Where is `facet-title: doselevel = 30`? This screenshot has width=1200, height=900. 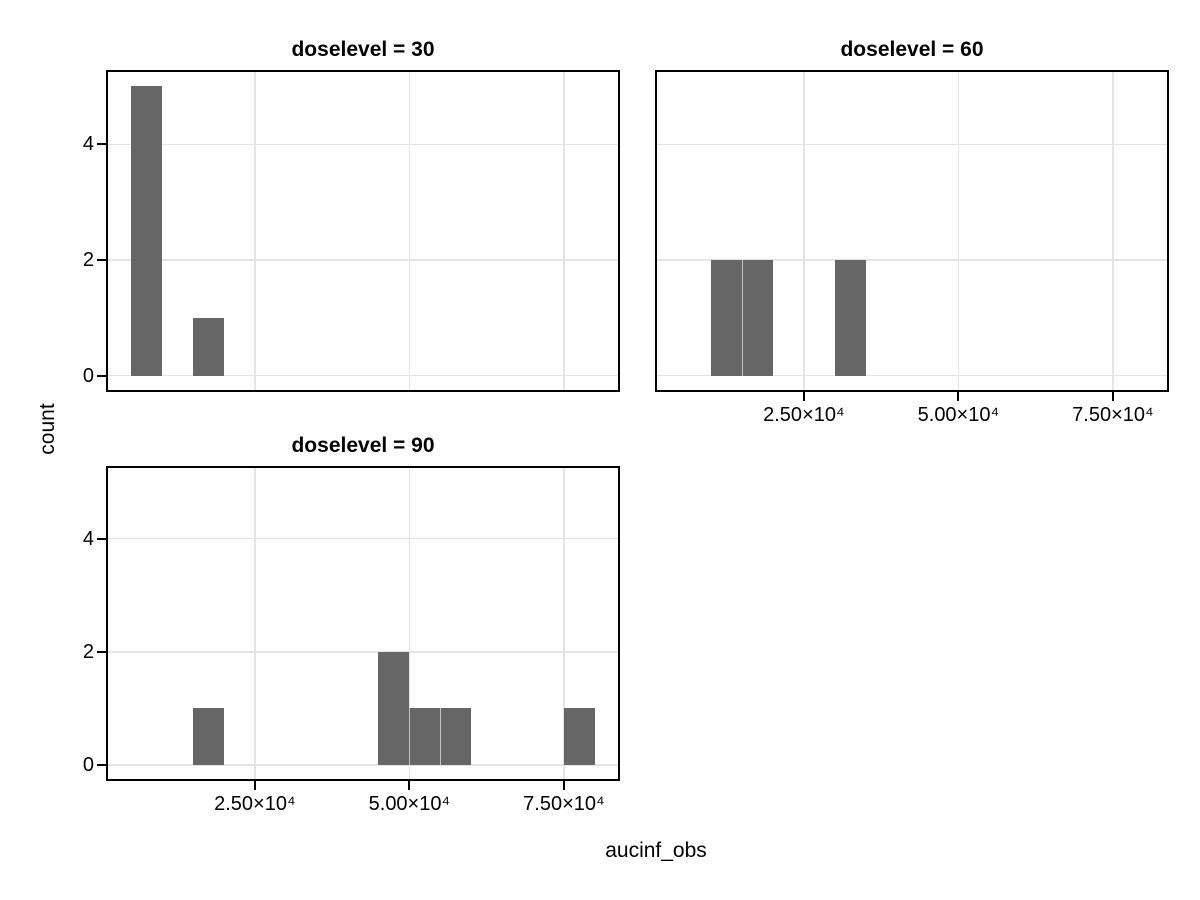 facet-title: doselevel = 30 is located at coordinates (363, 49).